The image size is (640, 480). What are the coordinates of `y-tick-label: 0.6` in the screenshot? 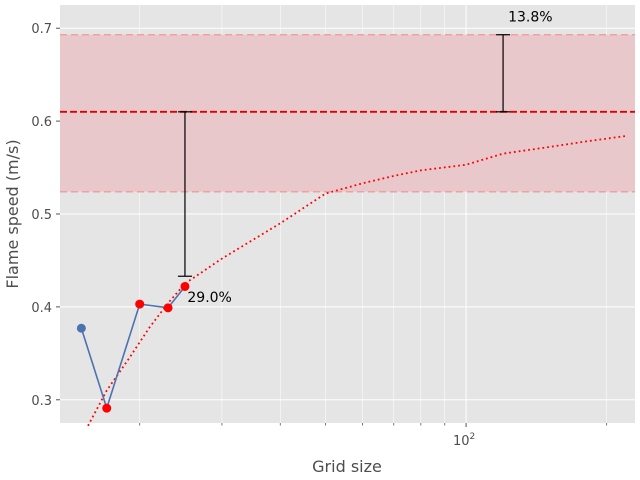 It's located at (41, 122).